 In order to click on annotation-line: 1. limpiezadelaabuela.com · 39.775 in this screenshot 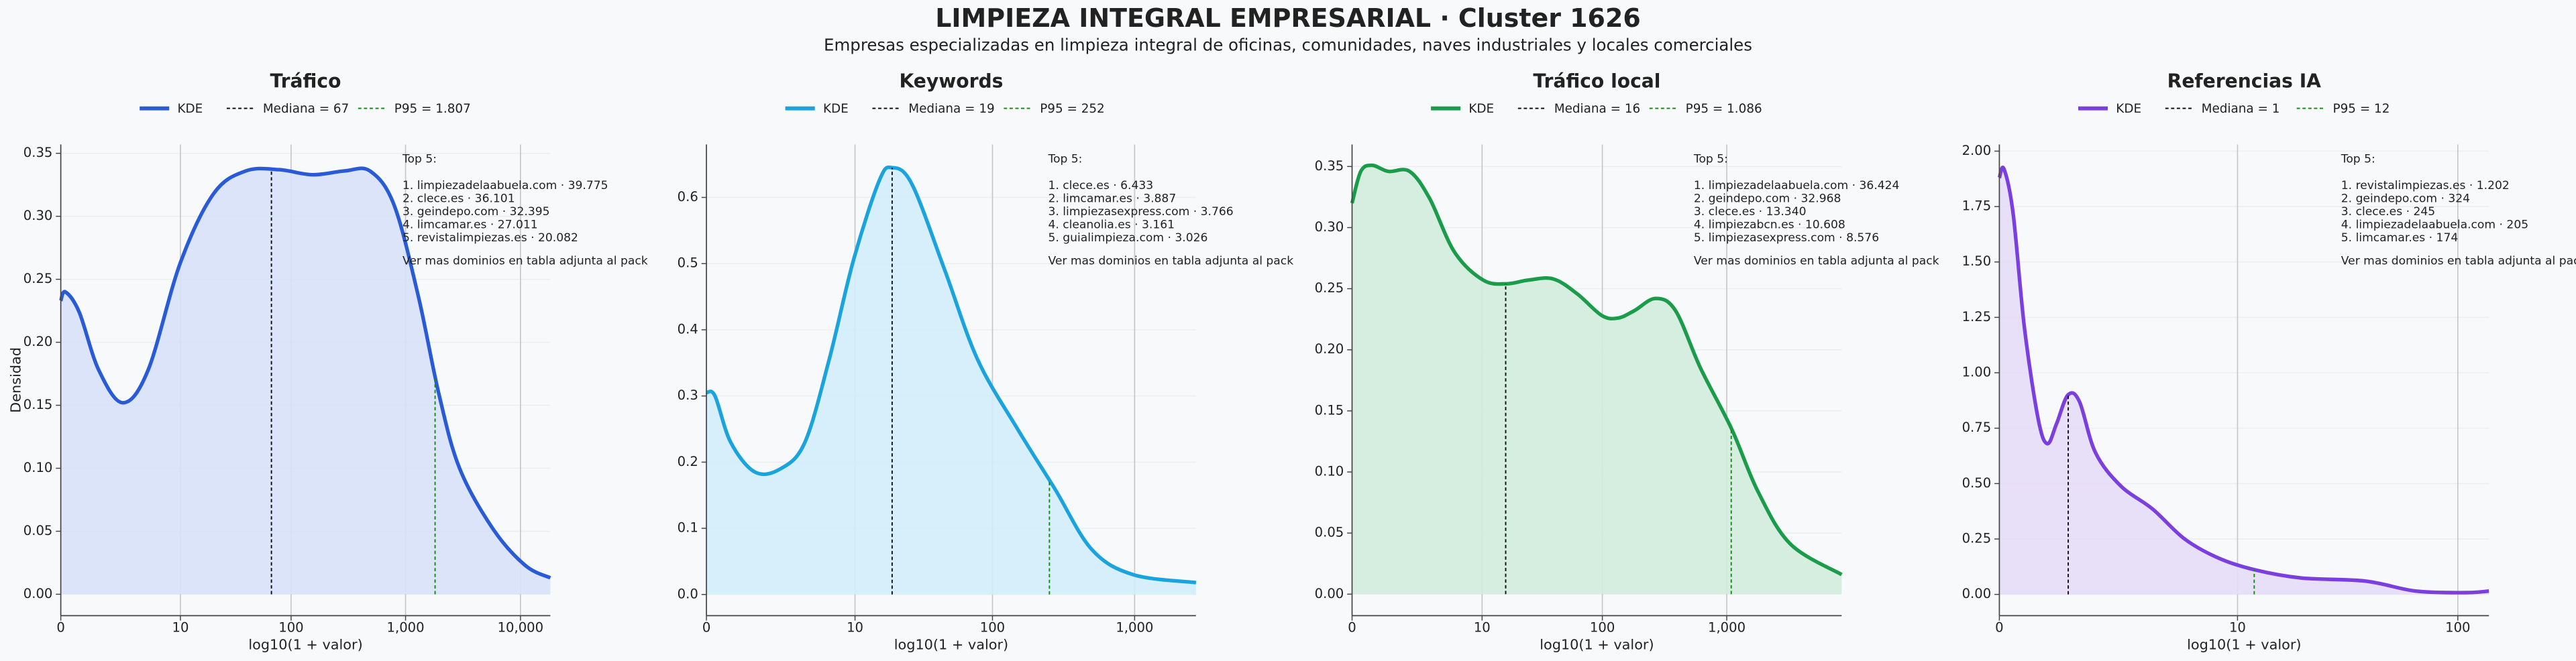, I will do `click(505, 185)`.